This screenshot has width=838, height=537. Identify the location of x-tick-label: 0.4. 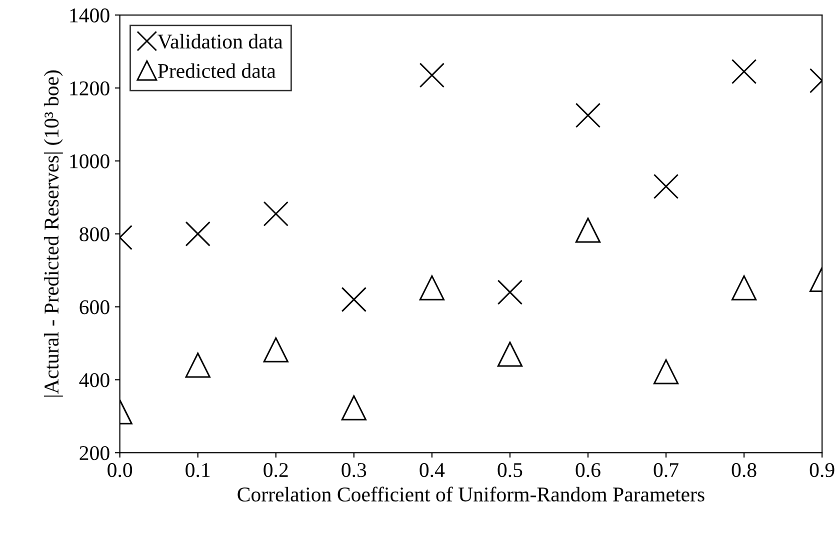
(432, 470).